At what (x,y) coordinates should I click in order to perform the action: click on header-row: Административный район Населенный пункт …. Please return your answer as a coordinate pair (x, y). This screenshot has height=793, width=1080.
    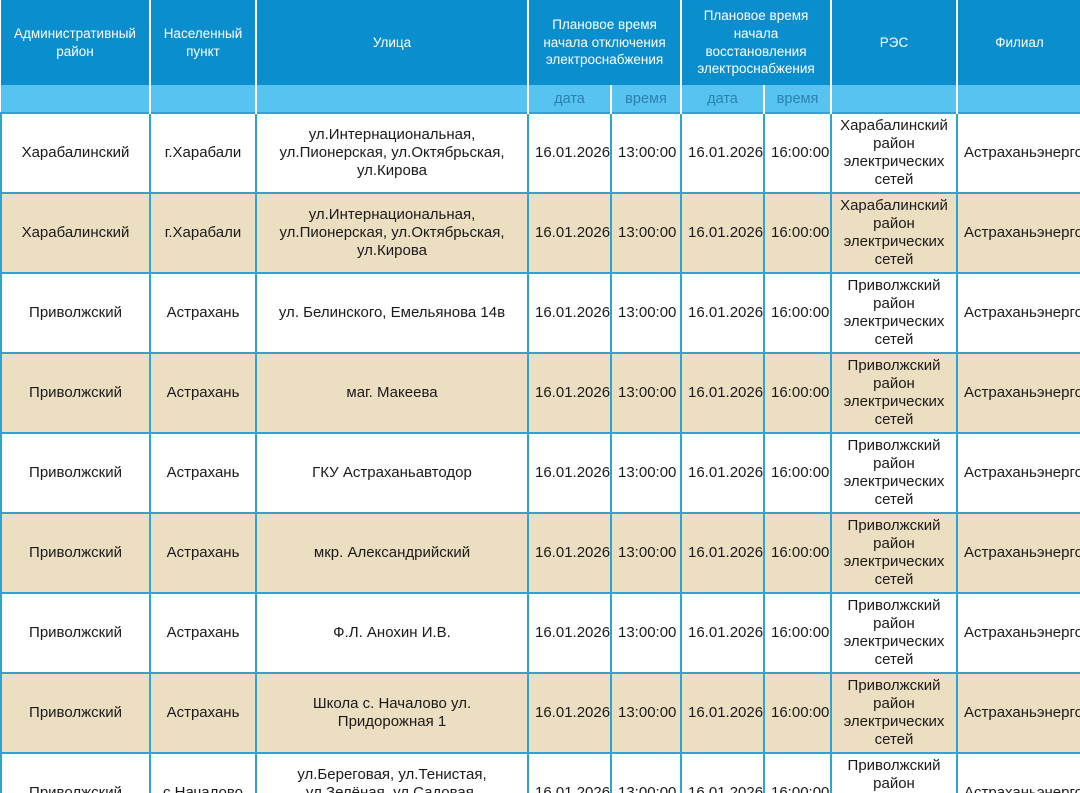
    Looking at the image, I should click on (540, 42).